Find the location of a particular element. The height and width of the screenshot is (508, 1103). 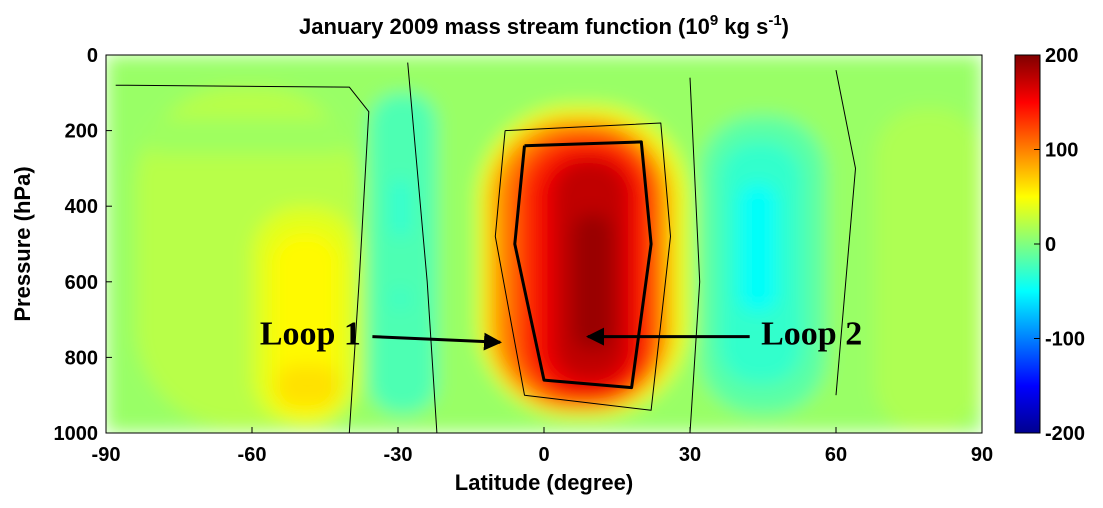

y-tick-label: 400 is located at coordinates (81, 207).